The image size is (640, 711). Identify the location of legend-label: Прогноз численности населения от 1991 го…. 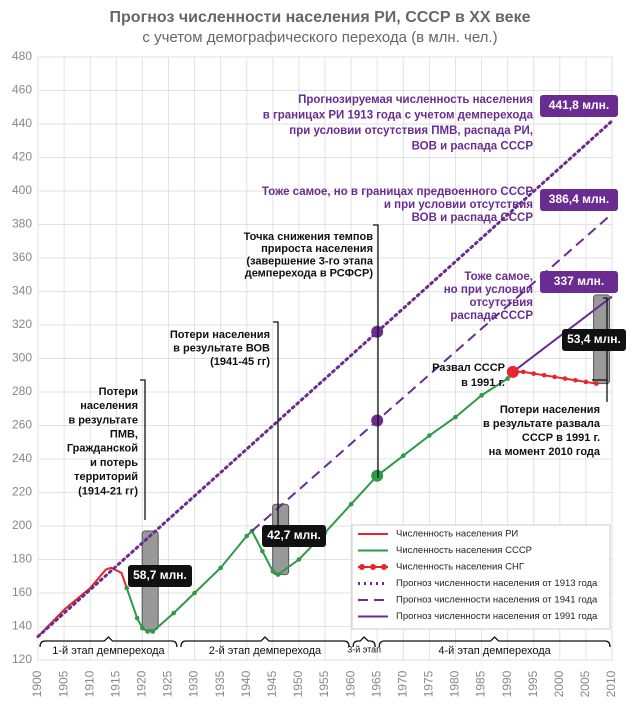
(497, 616).